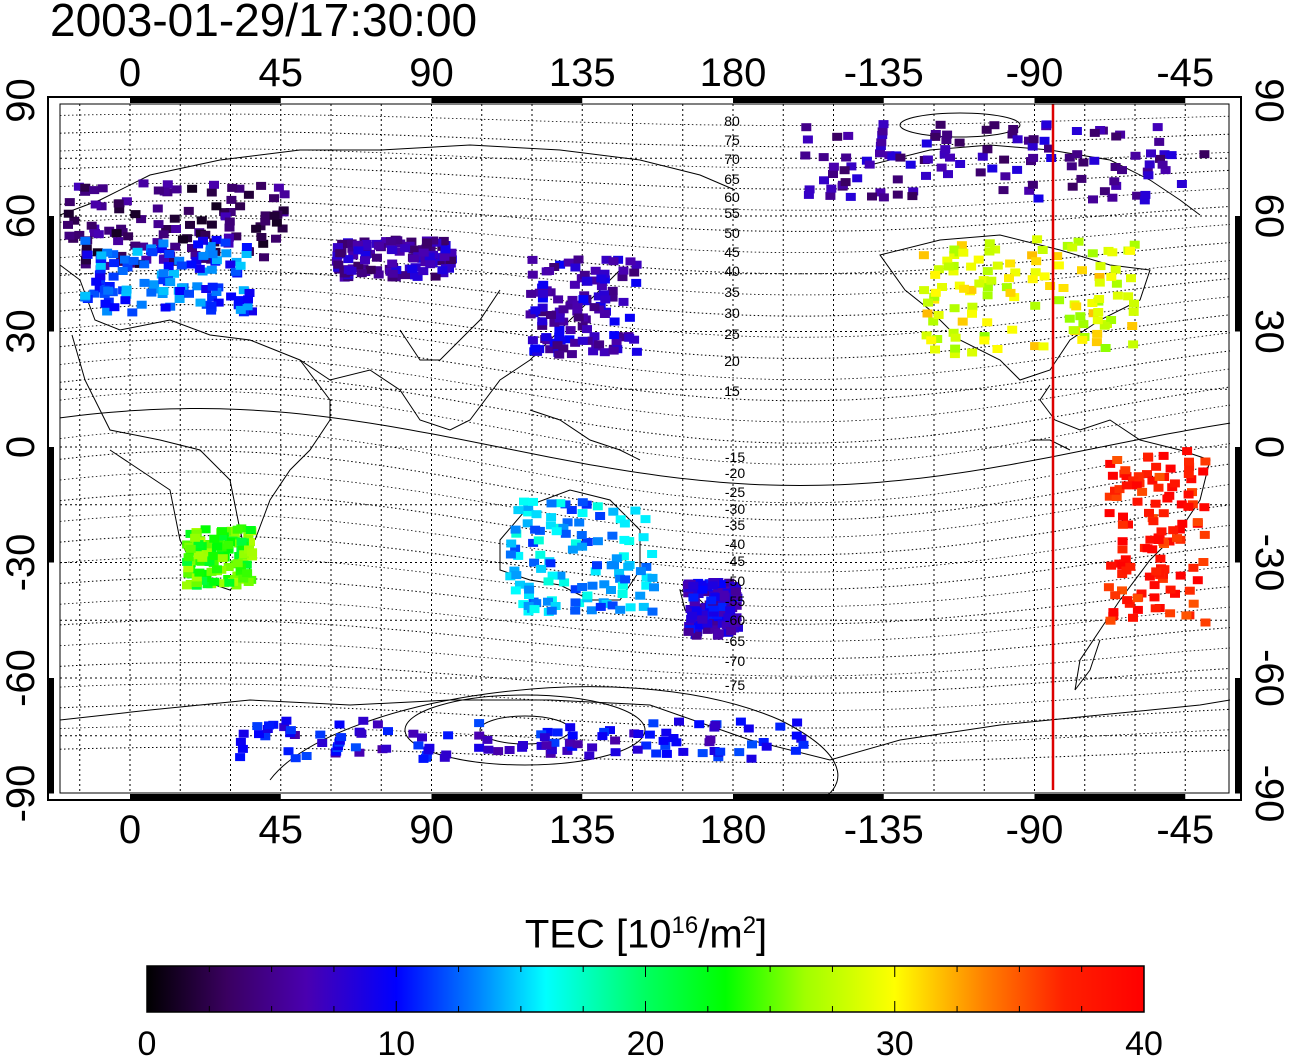 The height and width of the screenshot is (1057, 1292). What do you see at coordinates (735, 561) in the screenshot?
I see `contour-label: -45` at bounding box center [735, 561].